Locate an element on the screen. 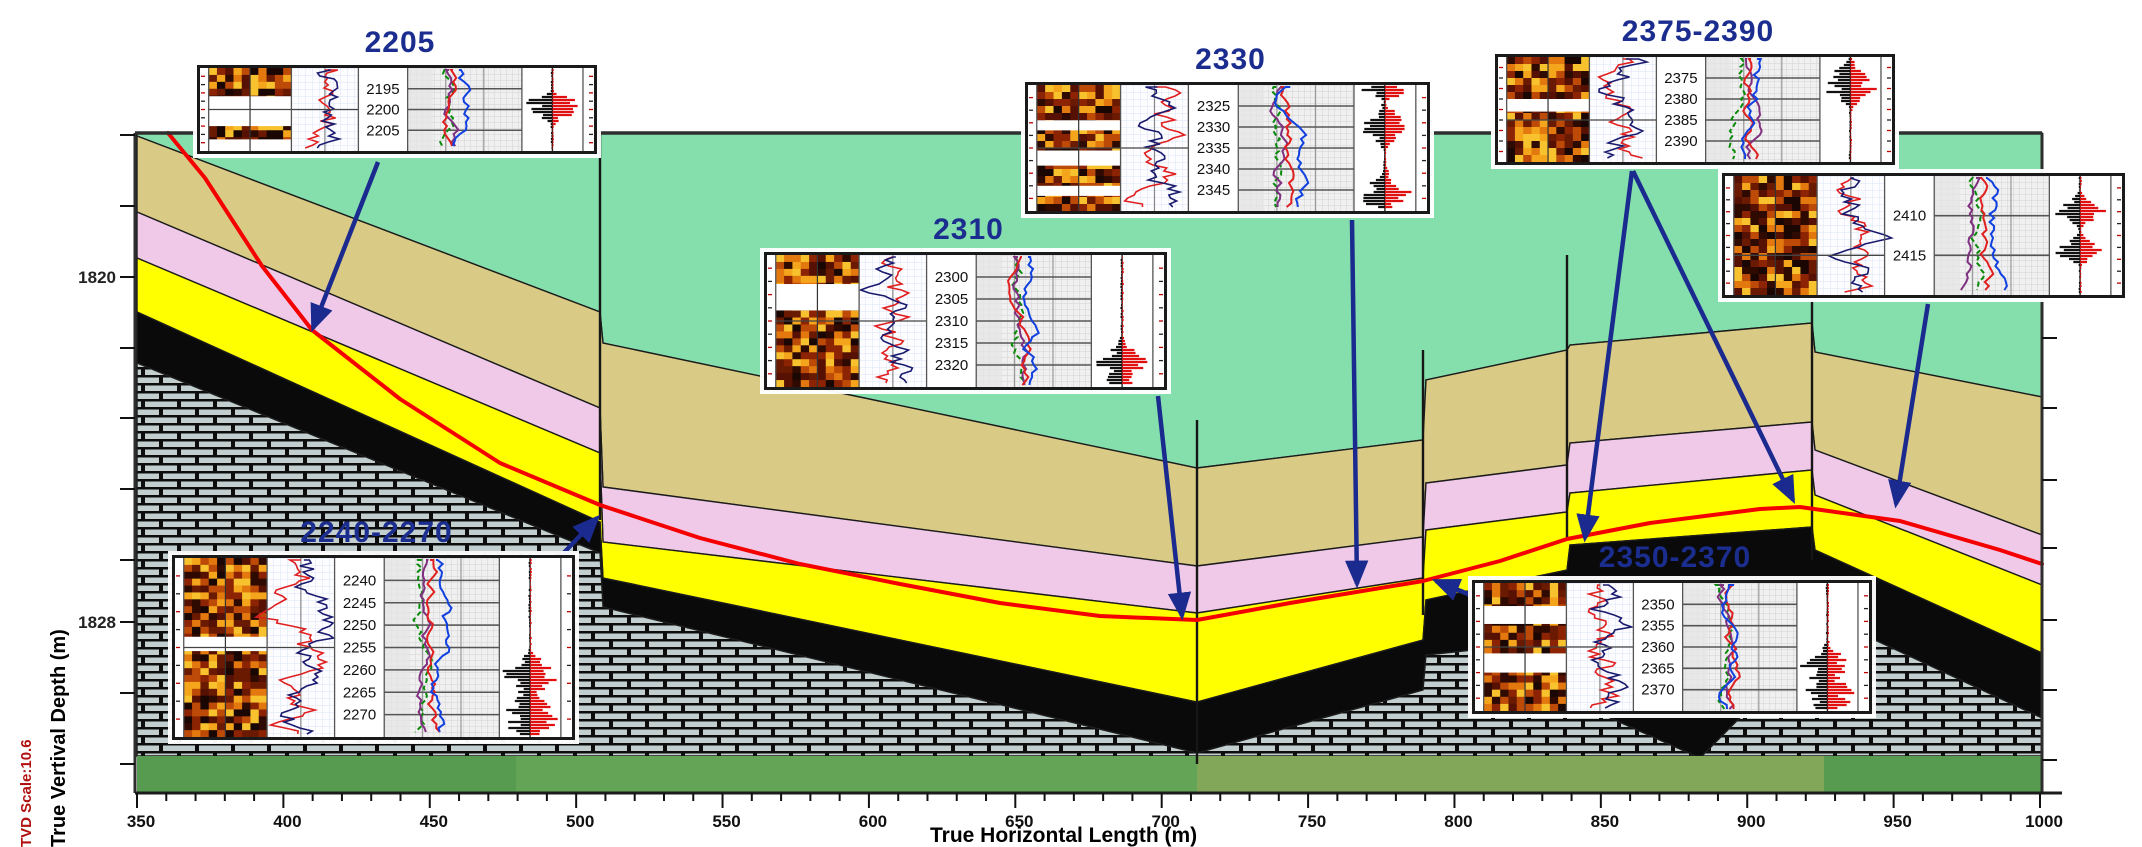 The image size is (2142, 847). depth-label: 2250 is located at coordinates (359, 625).